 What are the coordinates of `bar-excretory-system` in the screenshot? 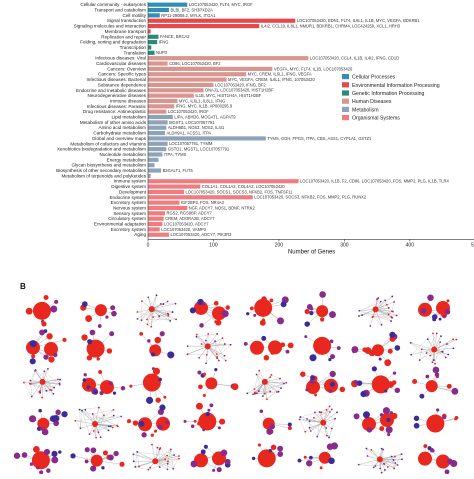 It's located at (154, 229).